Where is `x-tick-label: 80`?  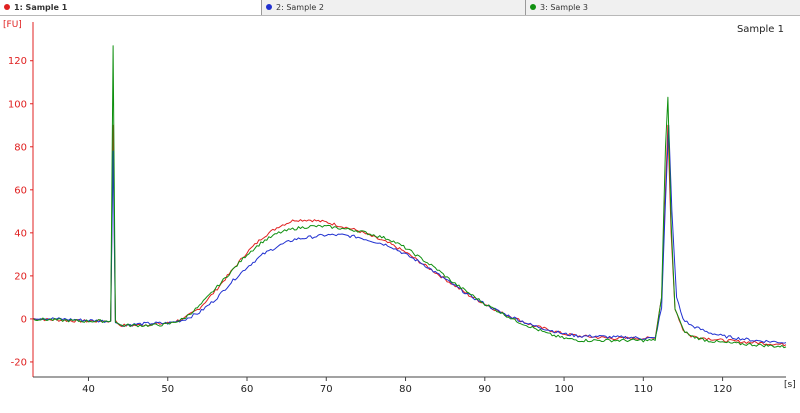
x-tick-label: 80 is located at coordinates (405, 389).